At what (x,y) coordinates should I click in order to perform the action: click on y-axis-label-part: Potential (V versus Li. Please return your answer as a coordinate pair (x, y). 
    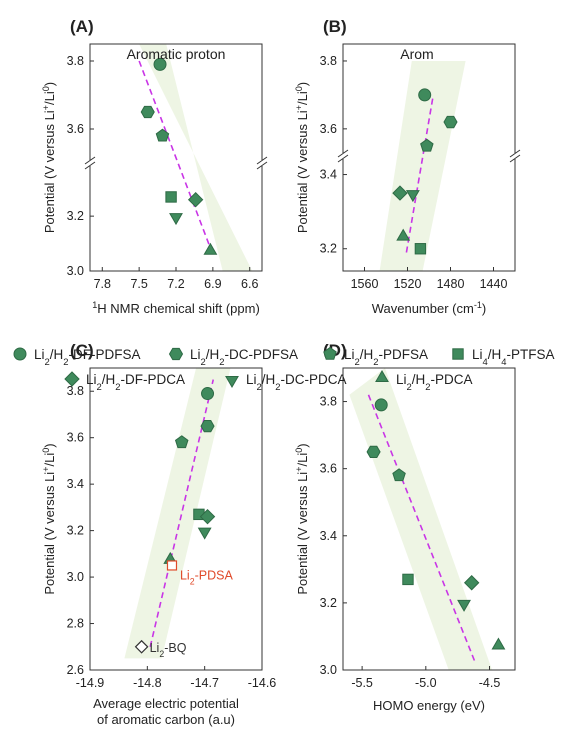
    Looking at the image, I should click on (49, 171).